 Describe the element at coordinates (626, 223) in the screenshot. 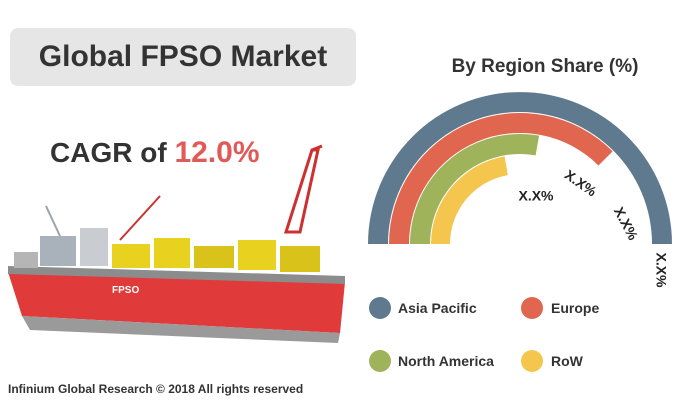

I see `data-label-europe: X.X%` at that location.